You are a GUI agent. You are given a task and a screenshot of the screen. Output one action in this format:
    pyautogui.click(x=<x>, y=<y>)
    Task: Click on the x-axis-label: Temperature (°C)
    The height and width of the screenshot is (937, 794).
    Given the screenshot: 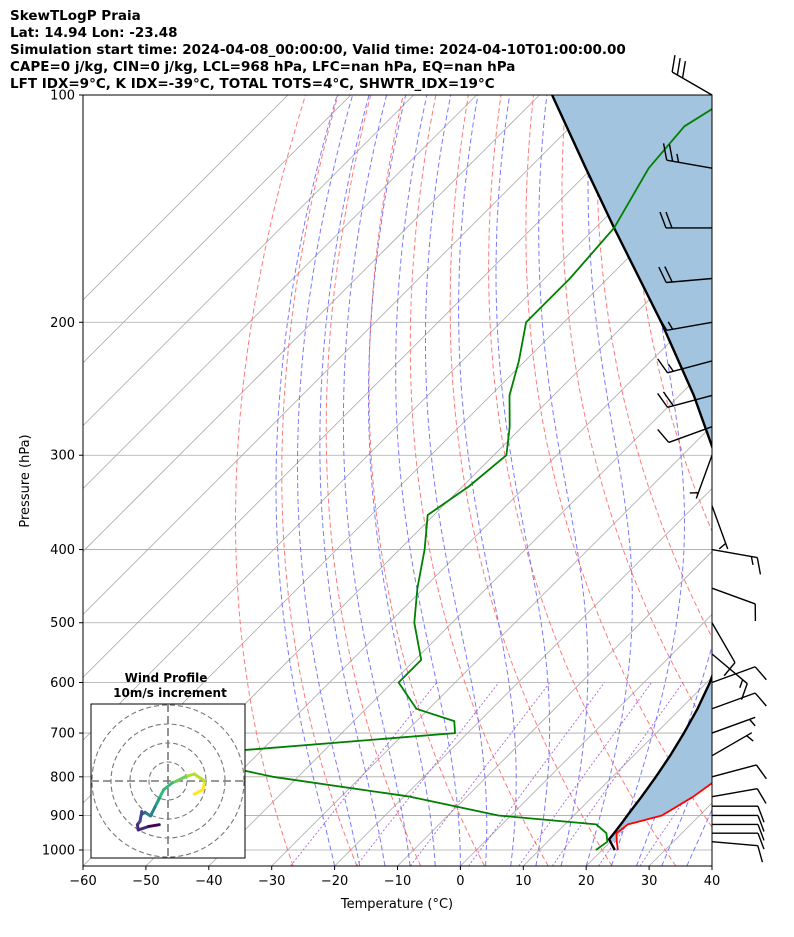 What is the action you would take?
    pyautogui.click(x=396, y=904)
    